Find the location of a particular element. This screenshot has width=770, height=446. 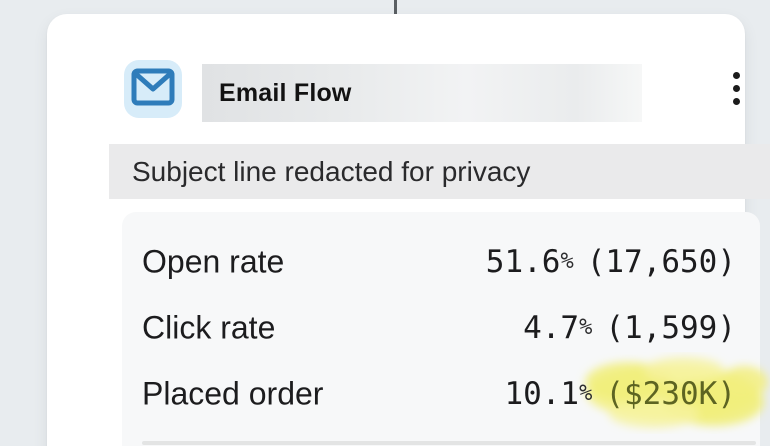

count-value: (1,599) is located at coordinates (670, 328).